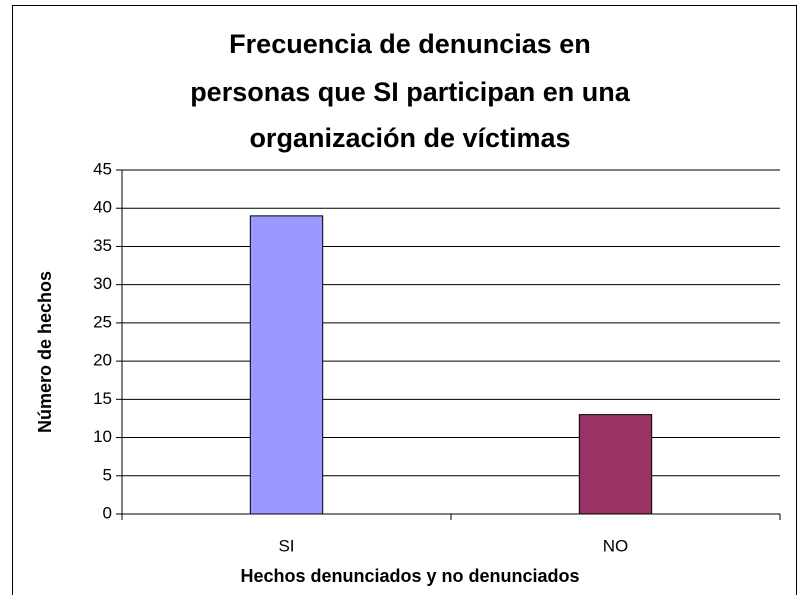 The image size is (798, 595). Describe the element at coordinates (102, 168) in the screenshot. I see `y-tick-label: 45` at that location.